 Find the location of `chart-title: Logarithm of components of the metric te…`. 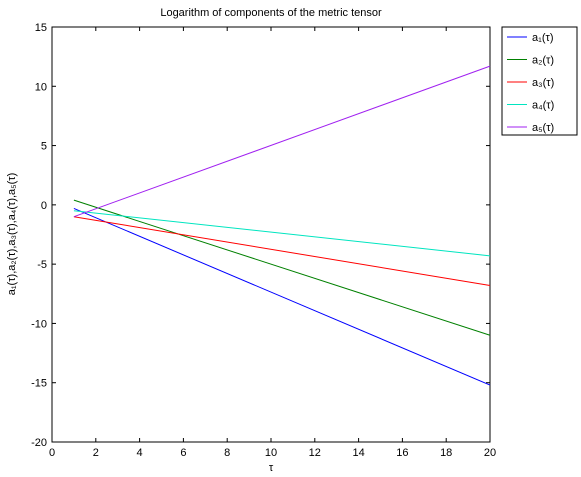

chart-title: Logarithm of components of the metric te… is located at coordinates (271, 13).